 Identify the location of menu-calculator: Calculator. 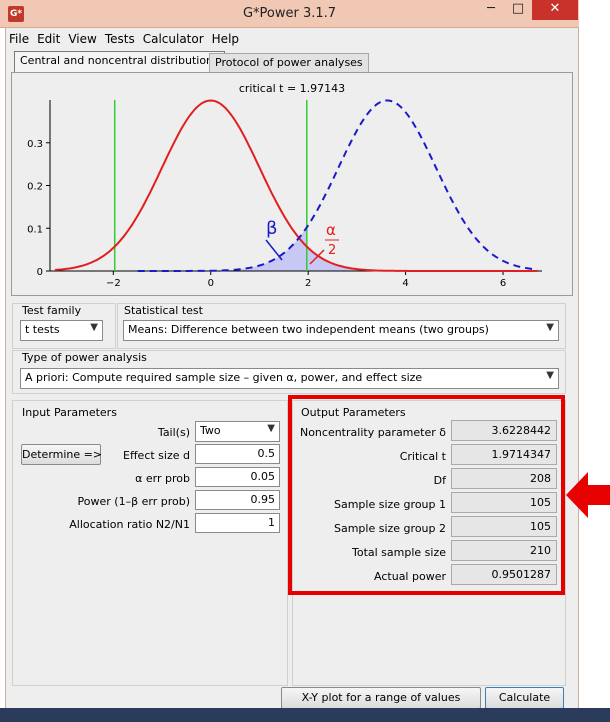
(173, 39).